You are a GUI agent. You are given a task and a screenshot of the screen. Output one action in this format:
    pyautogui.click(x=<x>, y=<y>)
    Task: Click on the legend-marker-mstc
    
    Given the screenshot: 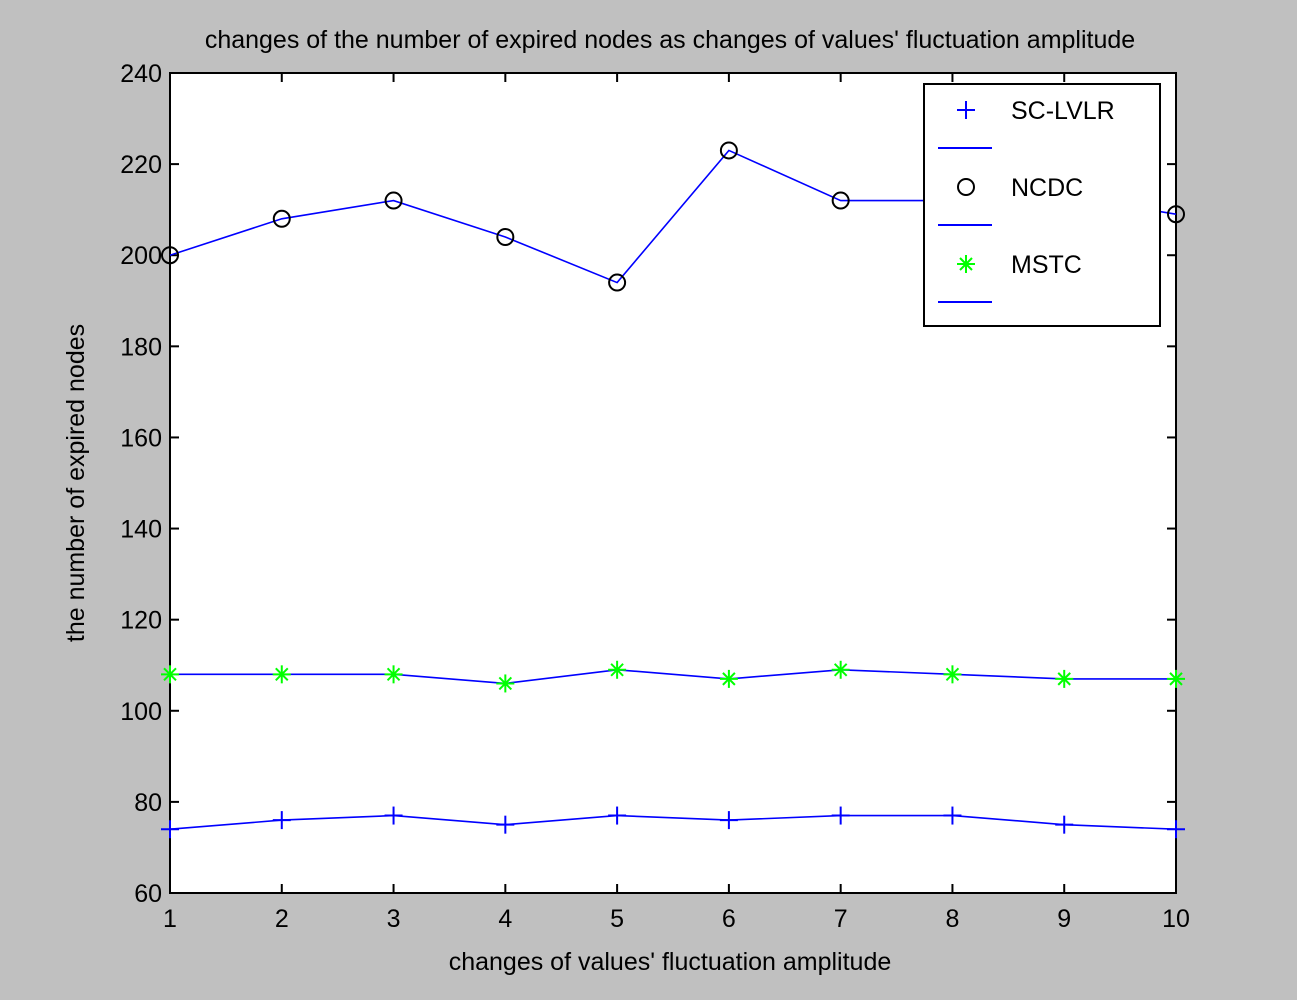 What is the action you would take?
    pyautogui.click(x=966, y=264)
    